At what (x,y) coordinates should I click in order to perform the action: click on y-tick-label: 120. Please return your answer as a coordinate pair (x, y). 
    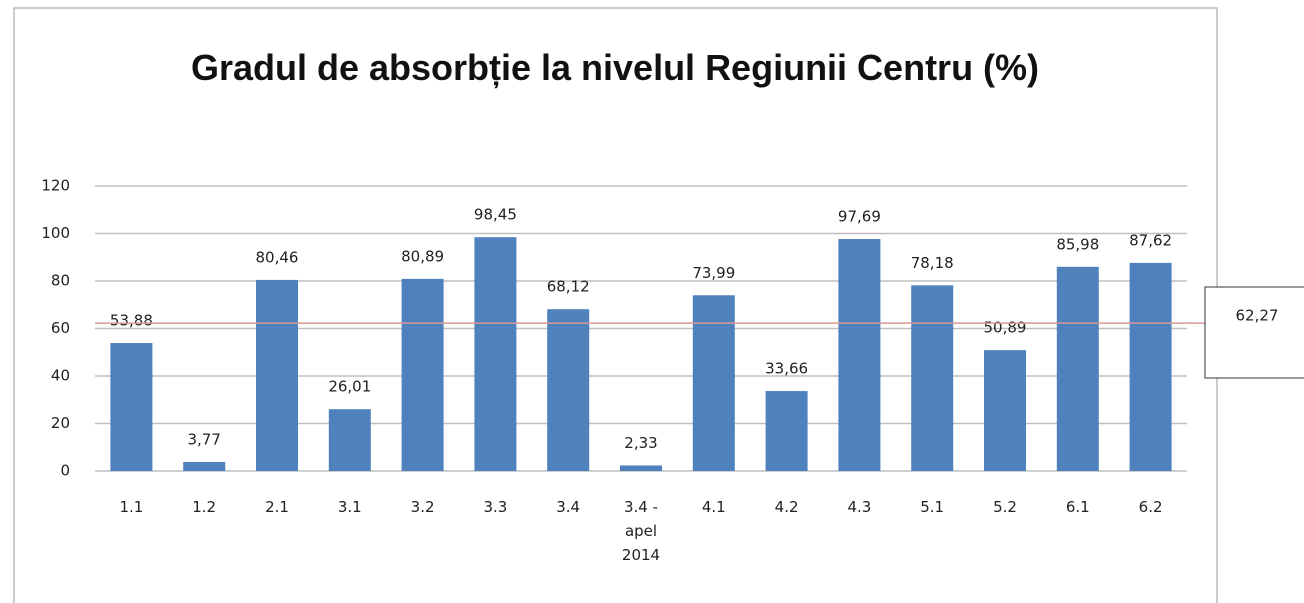
    Looking at the image, I should click on (55, 186).